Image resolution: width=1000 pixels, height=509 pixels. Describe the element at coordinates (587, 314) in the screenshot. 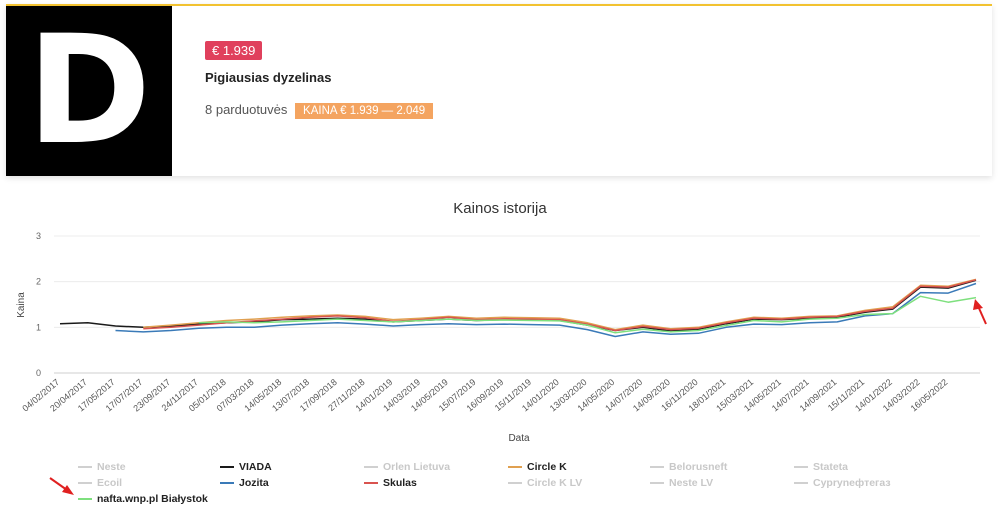

I see `series-line-nafta-wnp-pl-bia-ystok` at that location.